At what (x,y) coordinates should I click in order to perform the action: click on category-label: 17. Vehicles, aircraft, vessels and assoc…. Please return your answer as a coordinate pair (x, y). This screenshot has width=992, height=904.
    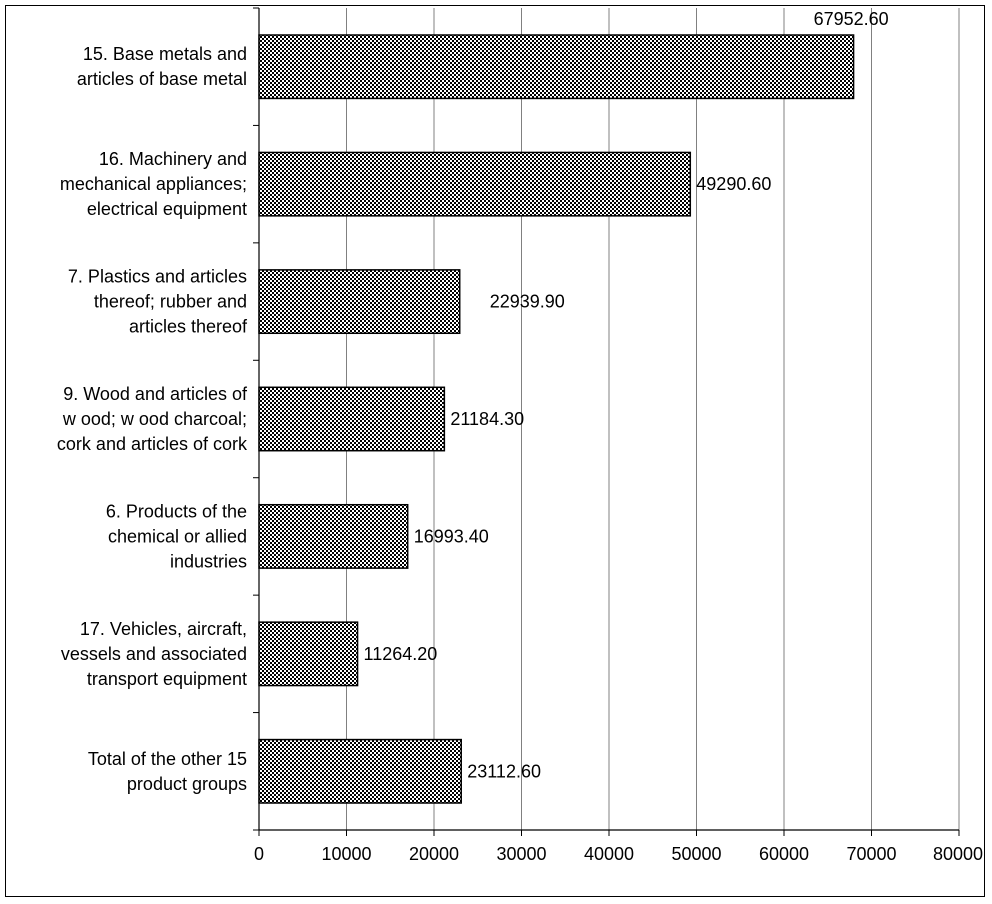
    Looking at the image, I should click on (154, 654).